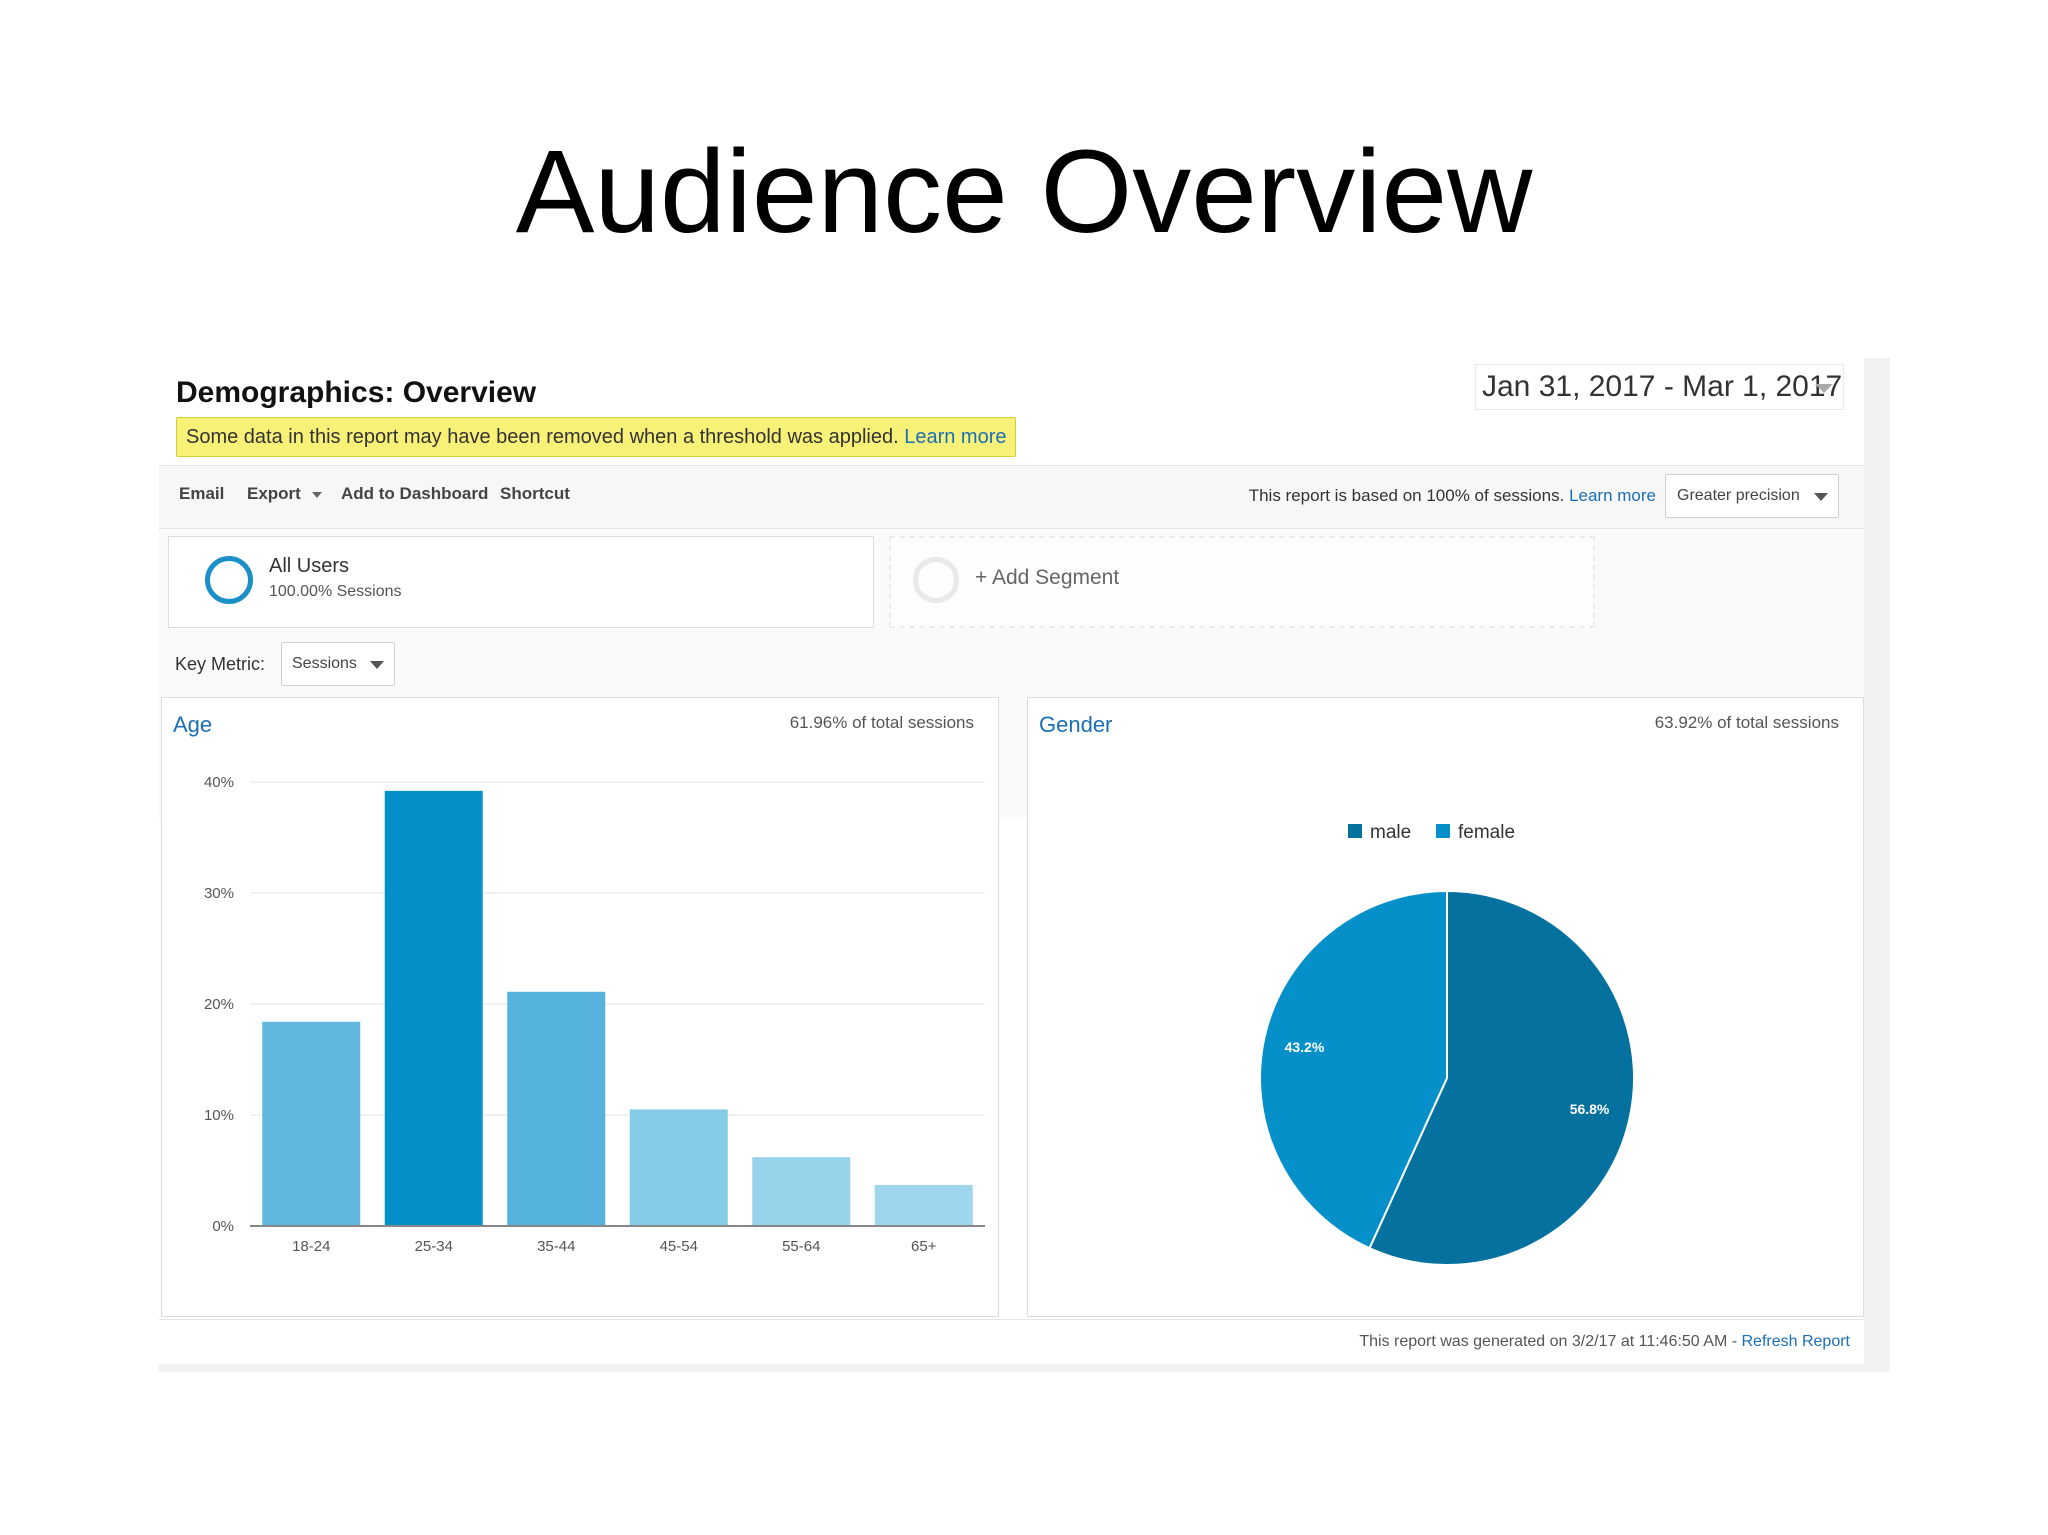  What do you see at coordinates (309, 566) in the screenshot?
I see `segment-name: All Users` at bounding box center [309, 566].